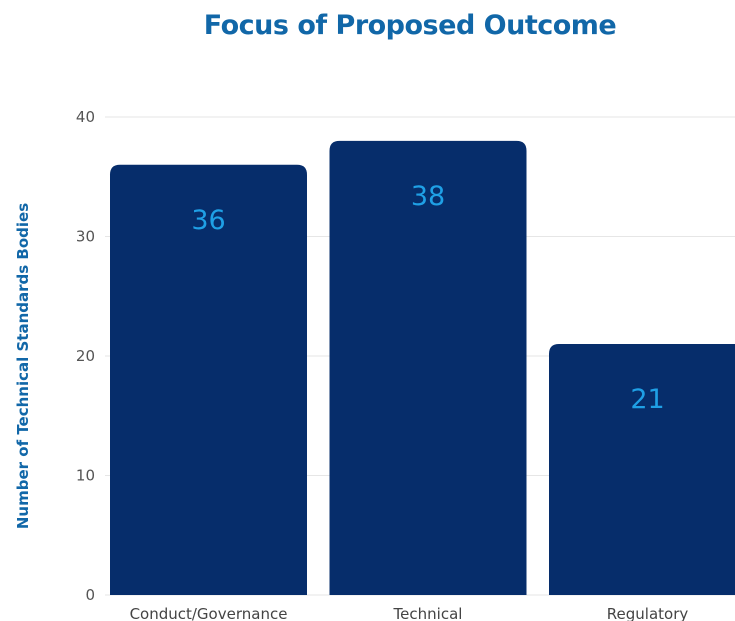 This screenshot has width=735, height=621. Describe the element at coordinates (23, 366) in the screenshot. I see `y-axis-label: Number of Technical Standards Bodies` at that location.